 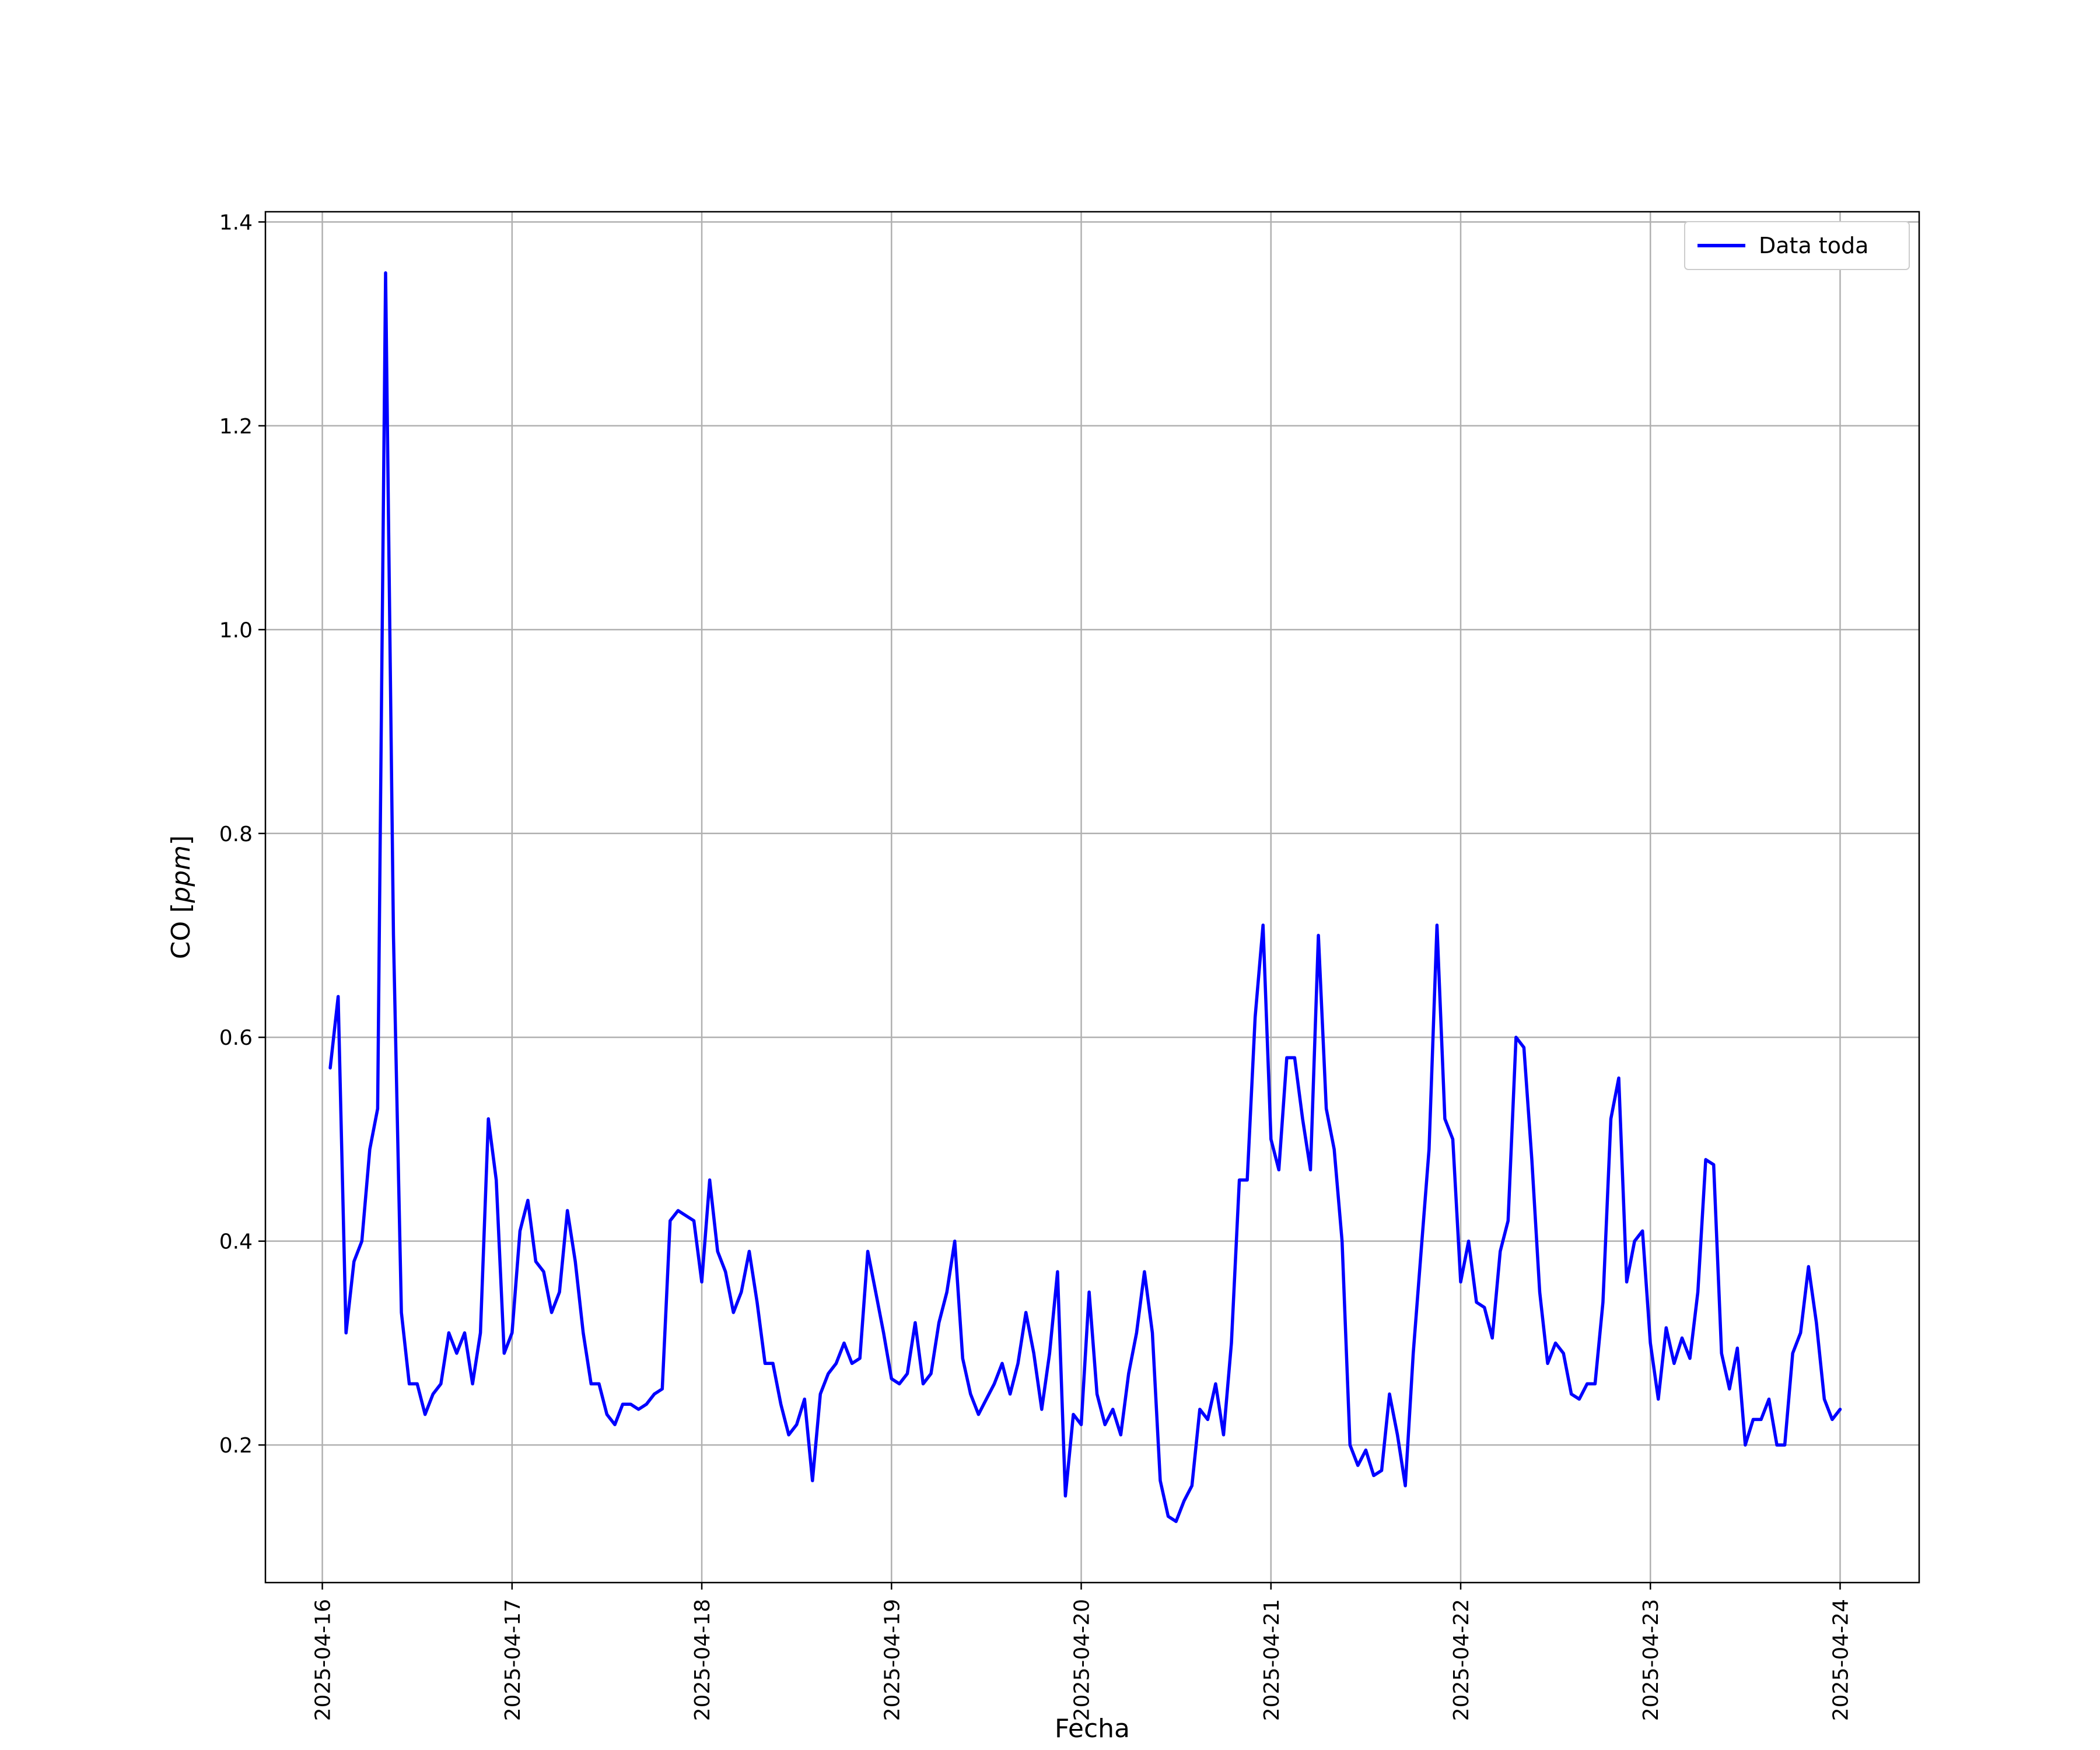 What do you see at coordinates (236, 427) in the screenshot?
I see `y-tick-label: 1.2` at bounding box center [236, 427].